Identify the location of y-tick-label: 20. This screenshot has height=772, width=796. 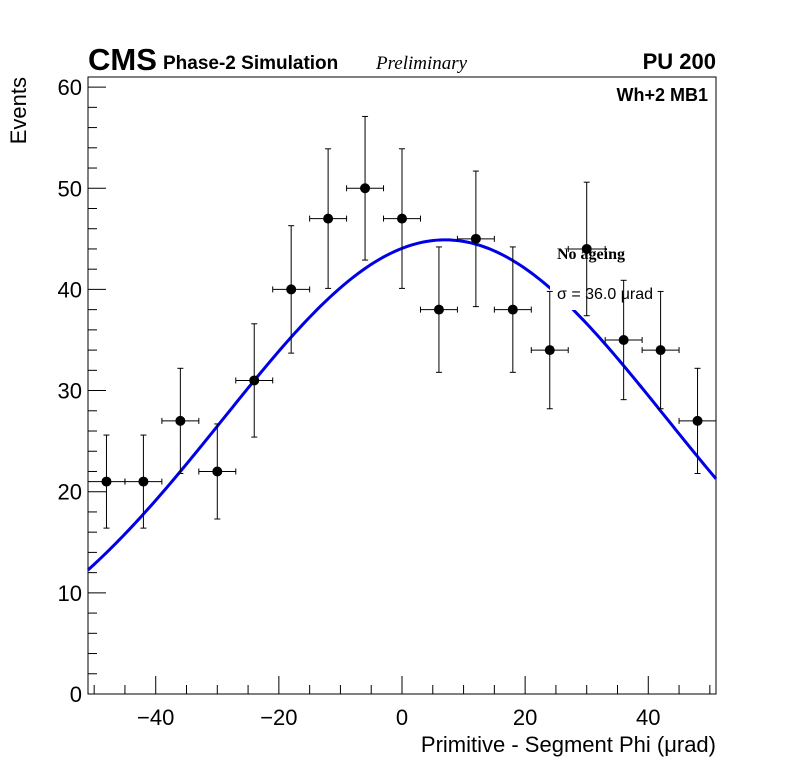
(70, 492).